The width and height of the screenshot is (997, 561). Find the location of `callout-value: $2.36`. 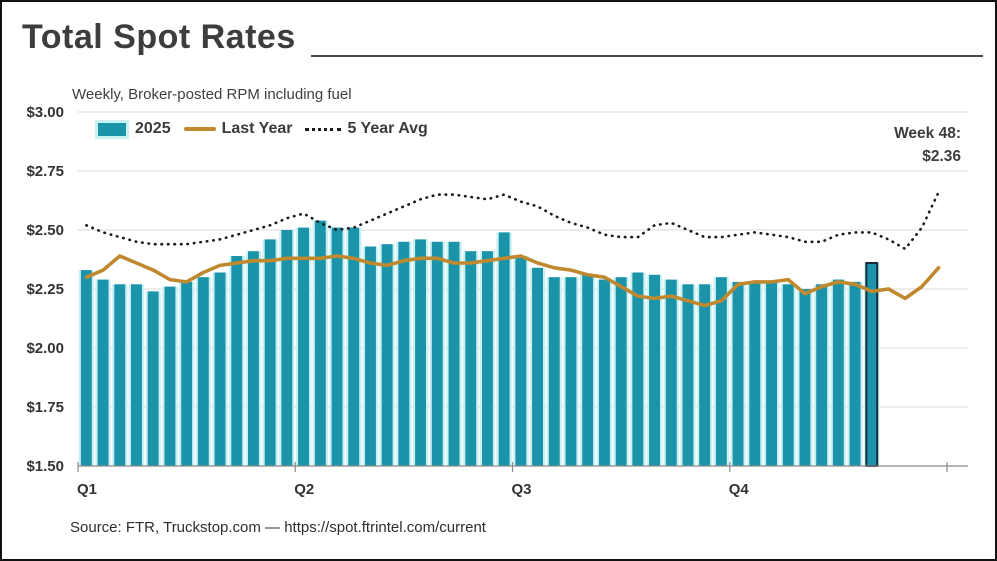

callout-value: $2.36 is located at coordinates (941, 156).